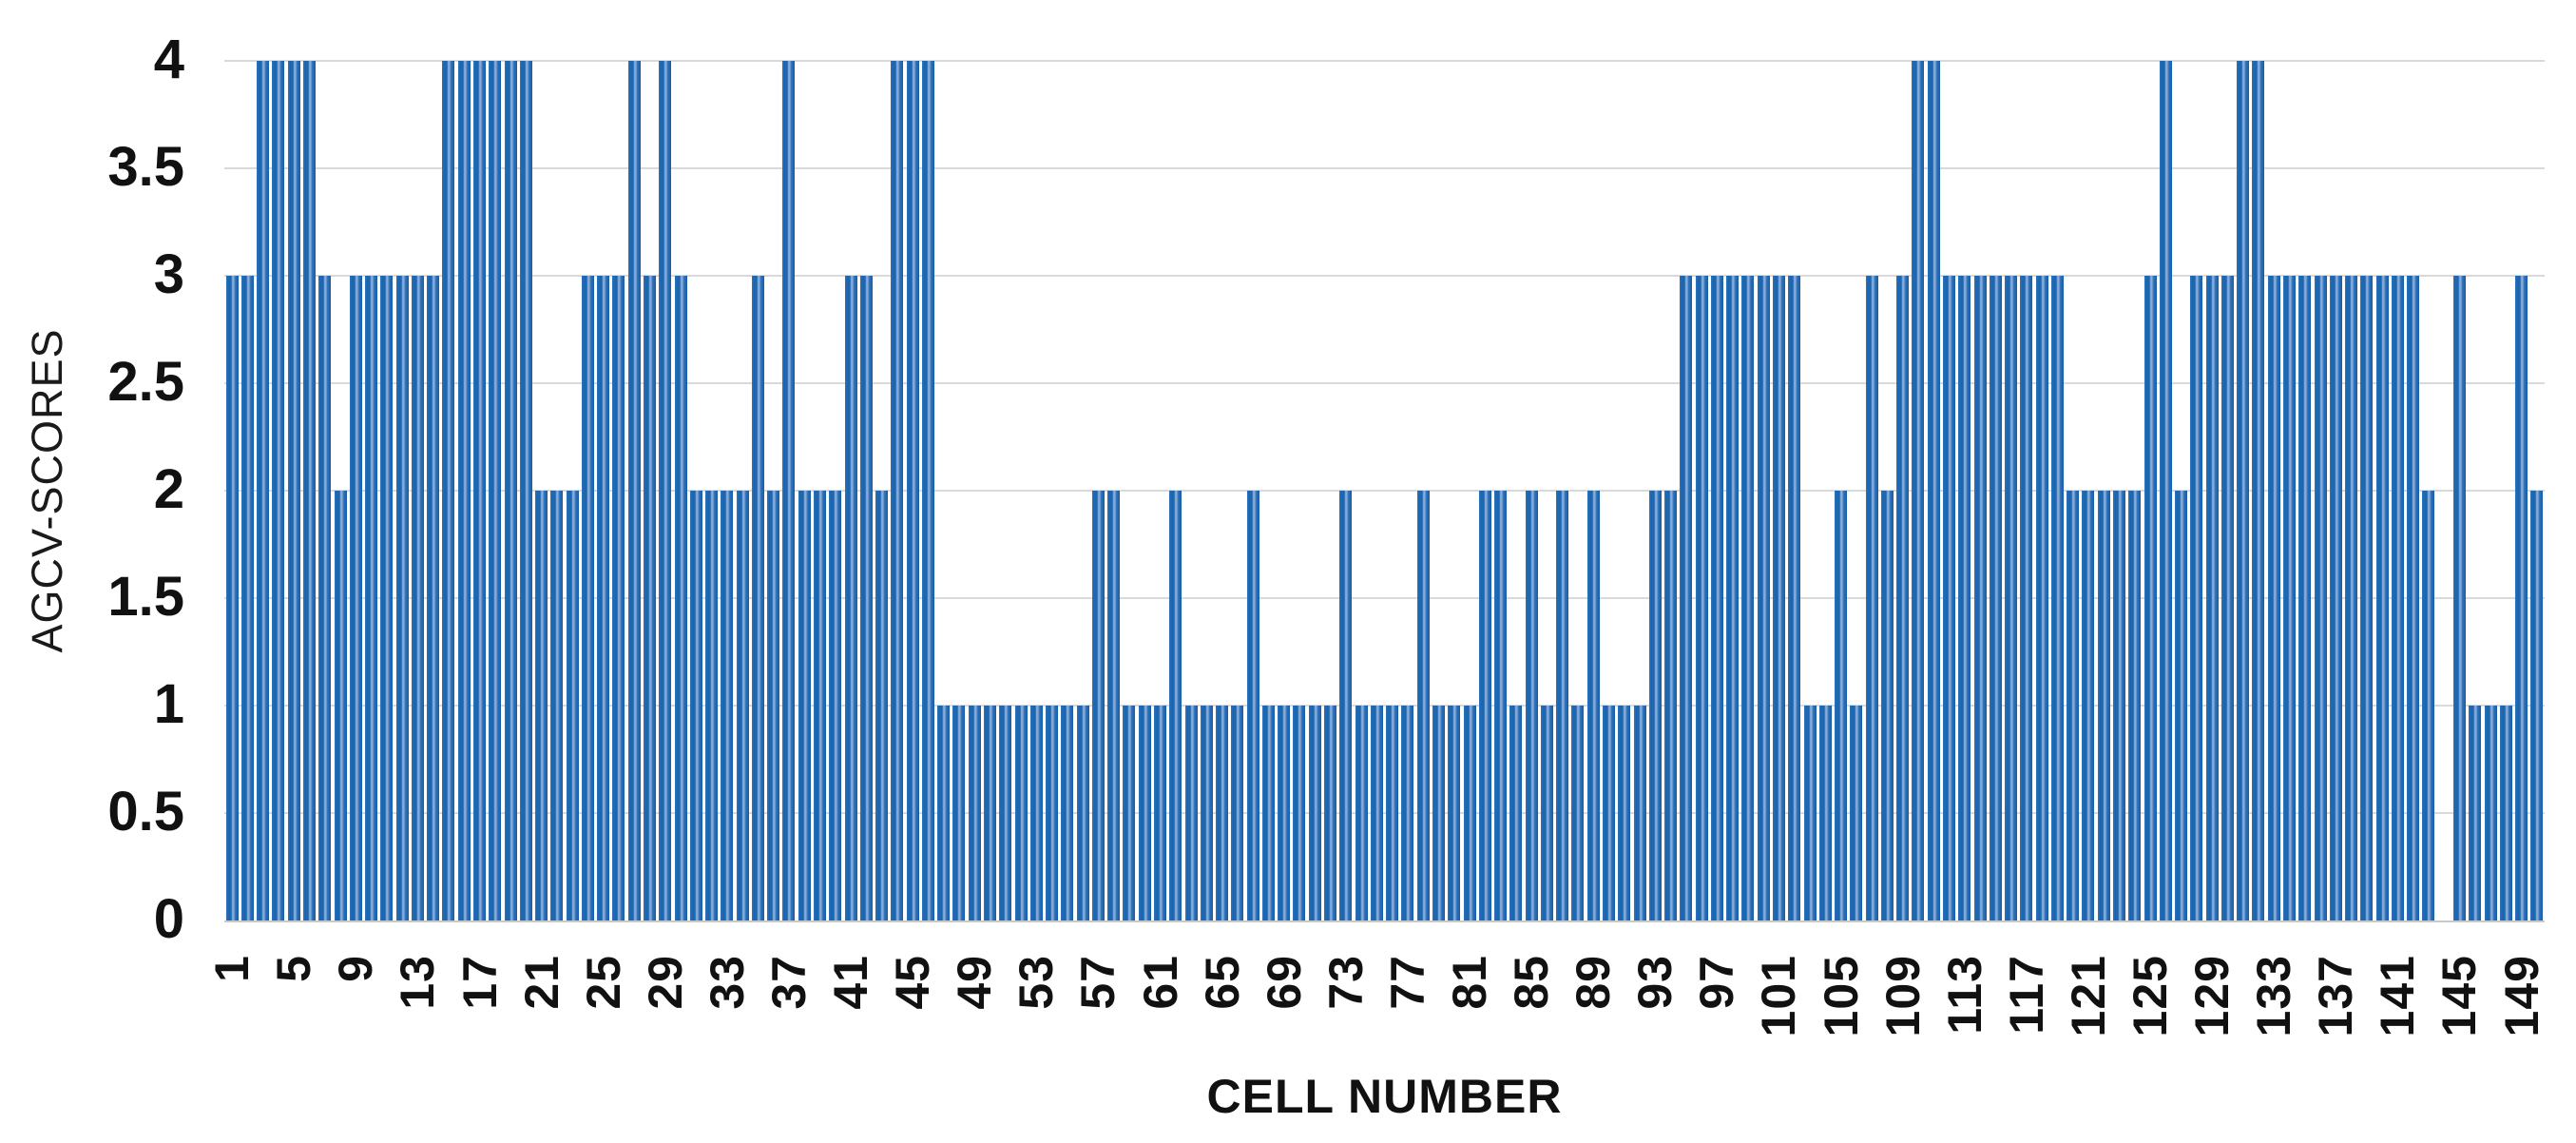 The width and height of the screenshot is (2576, 1143). I want to click on x-tick-label-133: 133, so click(2274, 996).